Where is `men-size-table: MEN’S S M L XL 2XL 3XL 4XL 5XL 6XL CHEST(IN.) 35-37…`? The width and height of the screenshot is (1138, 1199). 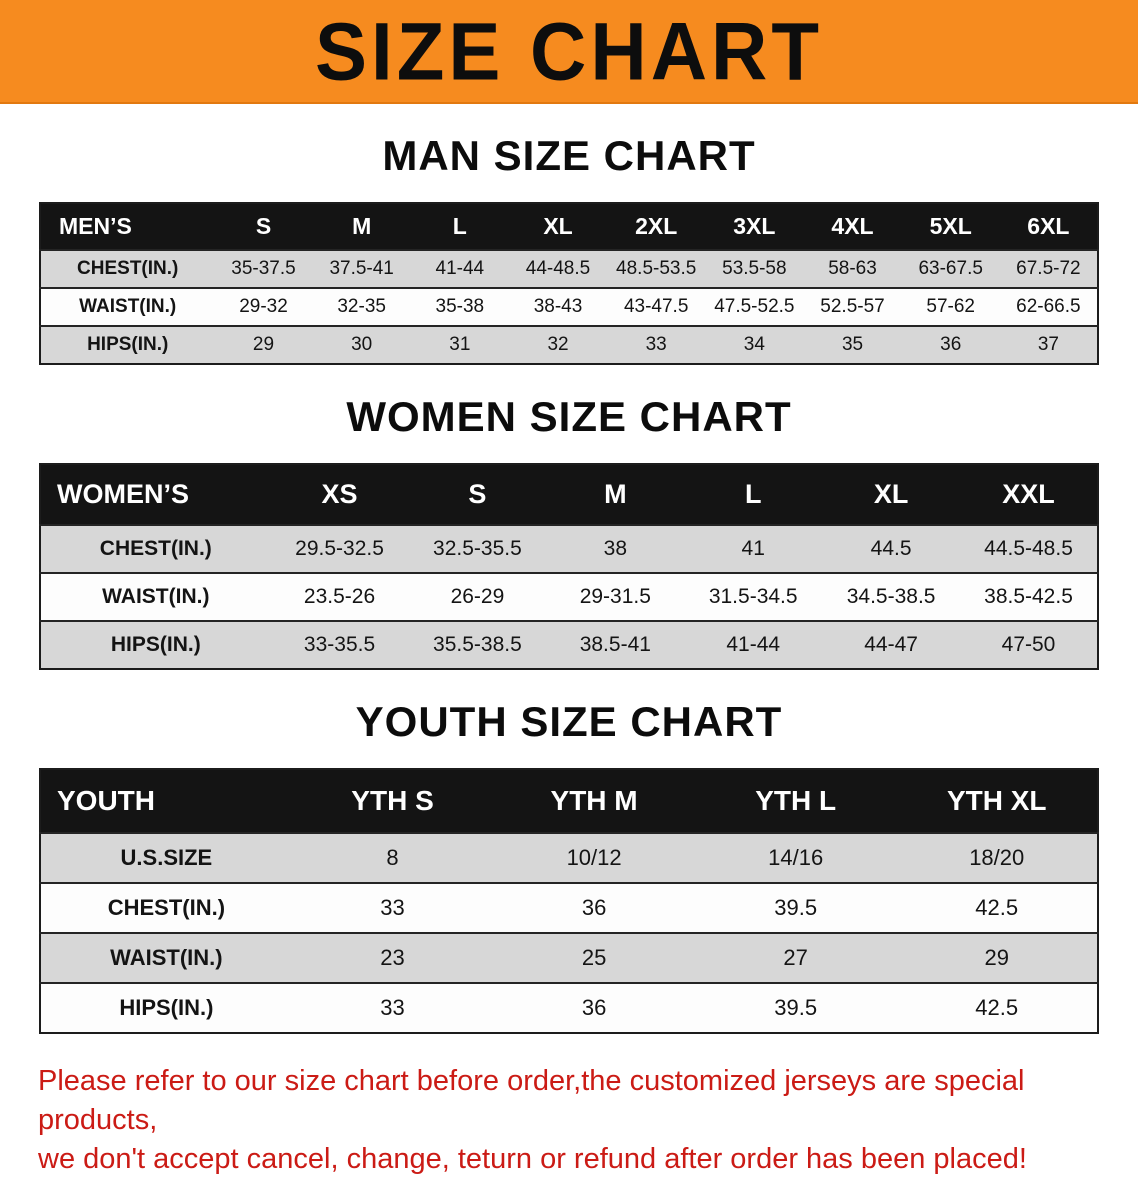 men-size-table: MEN’S S M L XL 2XL 3XL 4XL 5XL 6XL CHEST(IN.) 35-37… is located at coordinates (569, 283).